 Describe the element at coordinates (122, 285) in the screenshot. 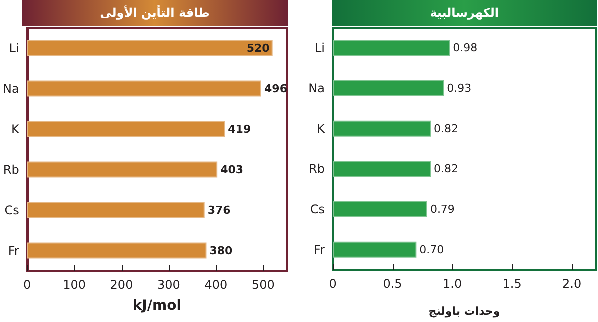

I see `x-tick-label: 200` at that location.